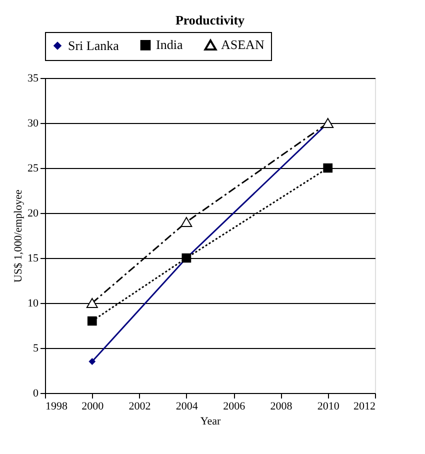  Describe the element at coordinates (243, 44) in the screenshot. I see `legend-label: ASEAN` at that location.